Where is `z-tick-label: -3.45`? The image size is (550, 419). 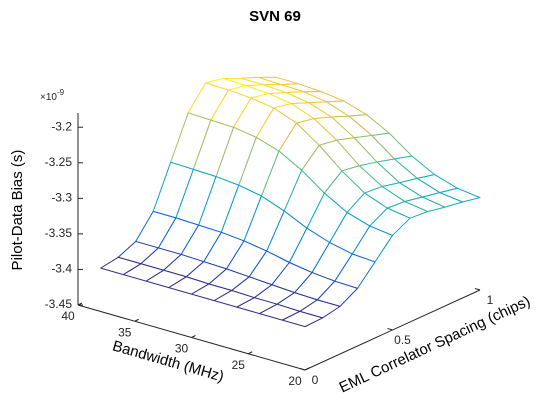 z-tick-label: -3.45 is located at coordinates (59, 304).